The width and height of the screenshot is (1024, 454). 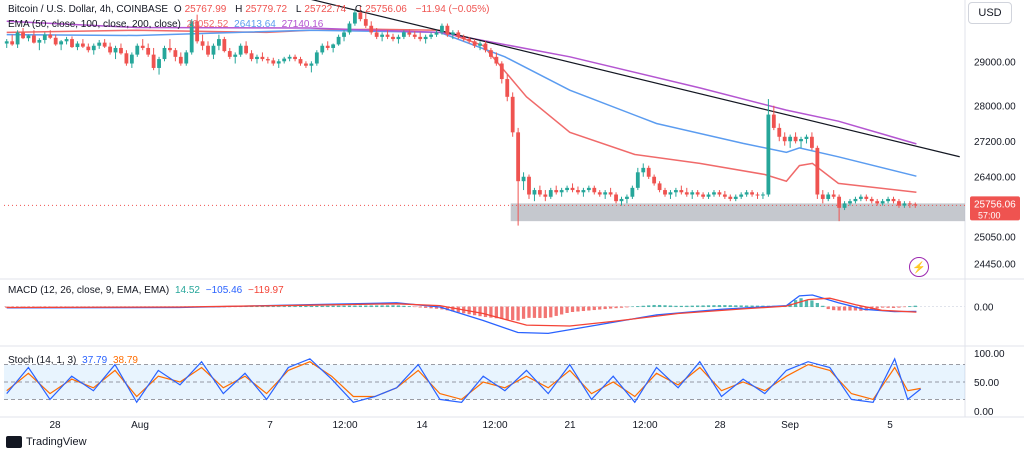 I want to click on stoch-tick-label: 50.00, so click(x=986, y=383).